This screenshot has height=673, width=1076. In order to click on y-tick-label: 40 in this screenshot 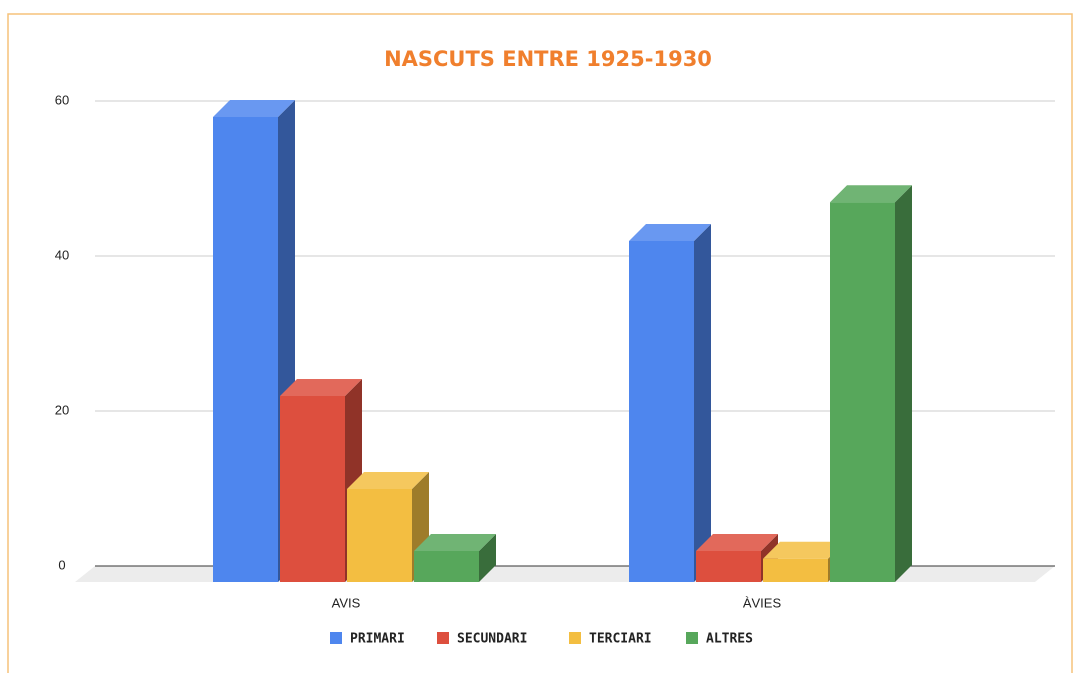, I will do `click(62, 254)`.